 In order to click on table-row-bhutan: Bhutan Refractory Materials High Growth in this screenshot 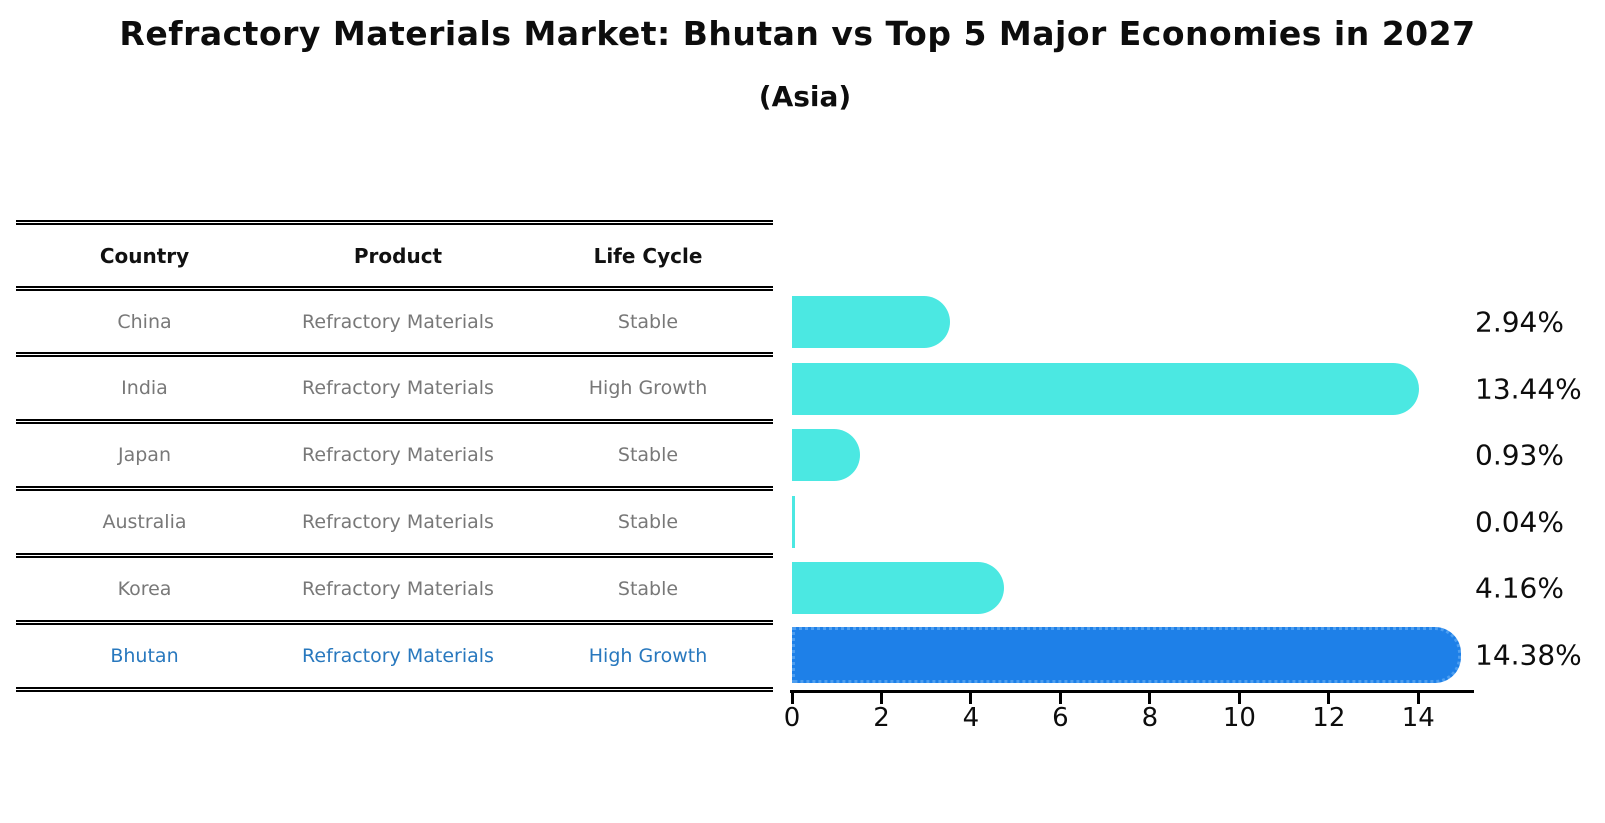, I will do `click(394, 656)`.